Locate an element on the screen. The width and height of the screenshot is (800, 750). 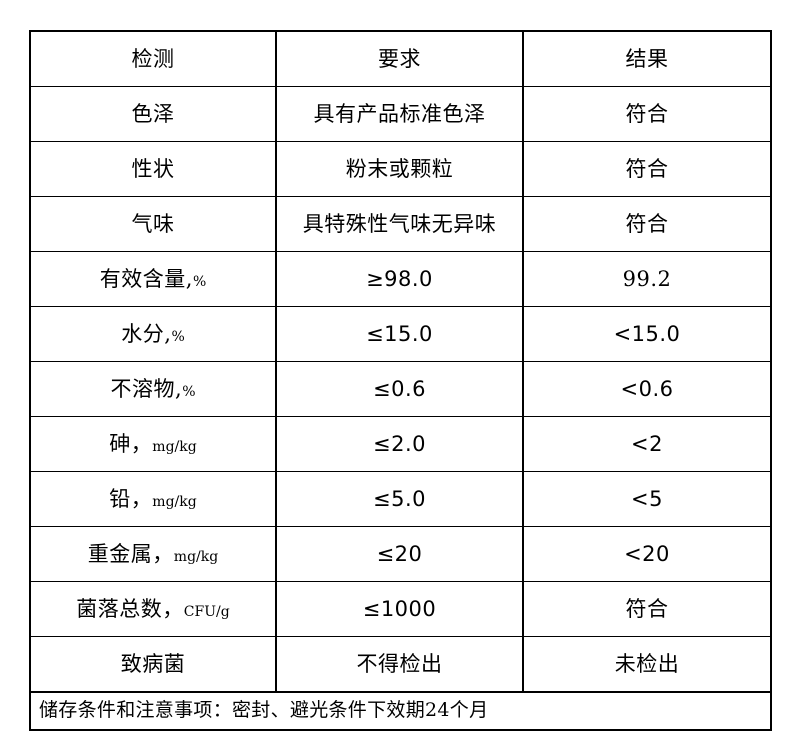
cell-requirement: 具有产品标准色泽 is located at coordinates (399, 114).